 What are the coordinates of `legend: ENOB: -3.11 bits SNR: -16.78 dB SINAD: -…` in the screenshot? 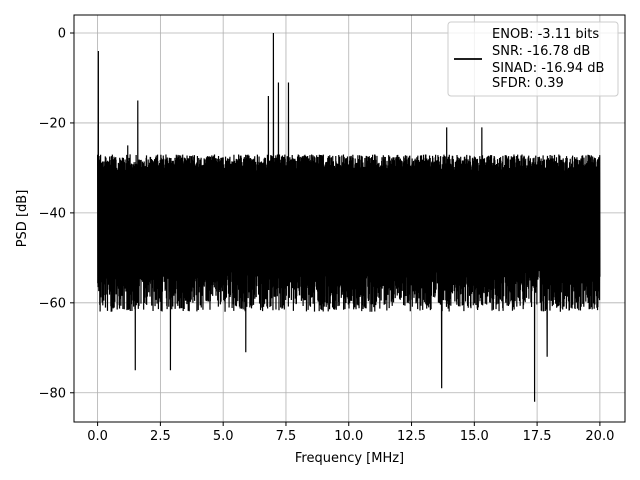 It's located at (533, 59).